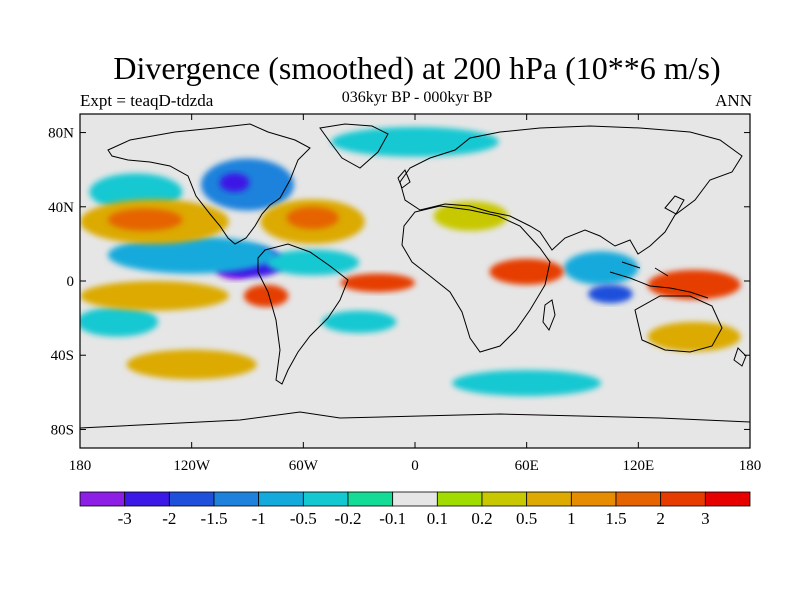  I want to click on lon-label: 120W, so click(192, 466).